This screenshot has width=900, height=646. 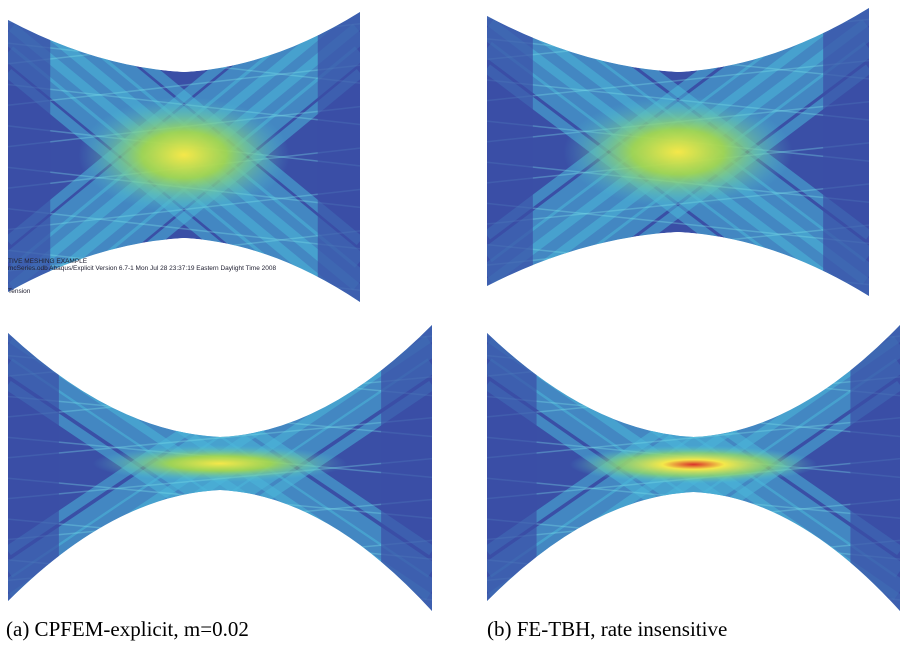 What do you see at coordinates (48, 261) in the screenshot?
I see `overlay-line: TIVE MESHING EXAMPLE` at bounding box center [48, 261].